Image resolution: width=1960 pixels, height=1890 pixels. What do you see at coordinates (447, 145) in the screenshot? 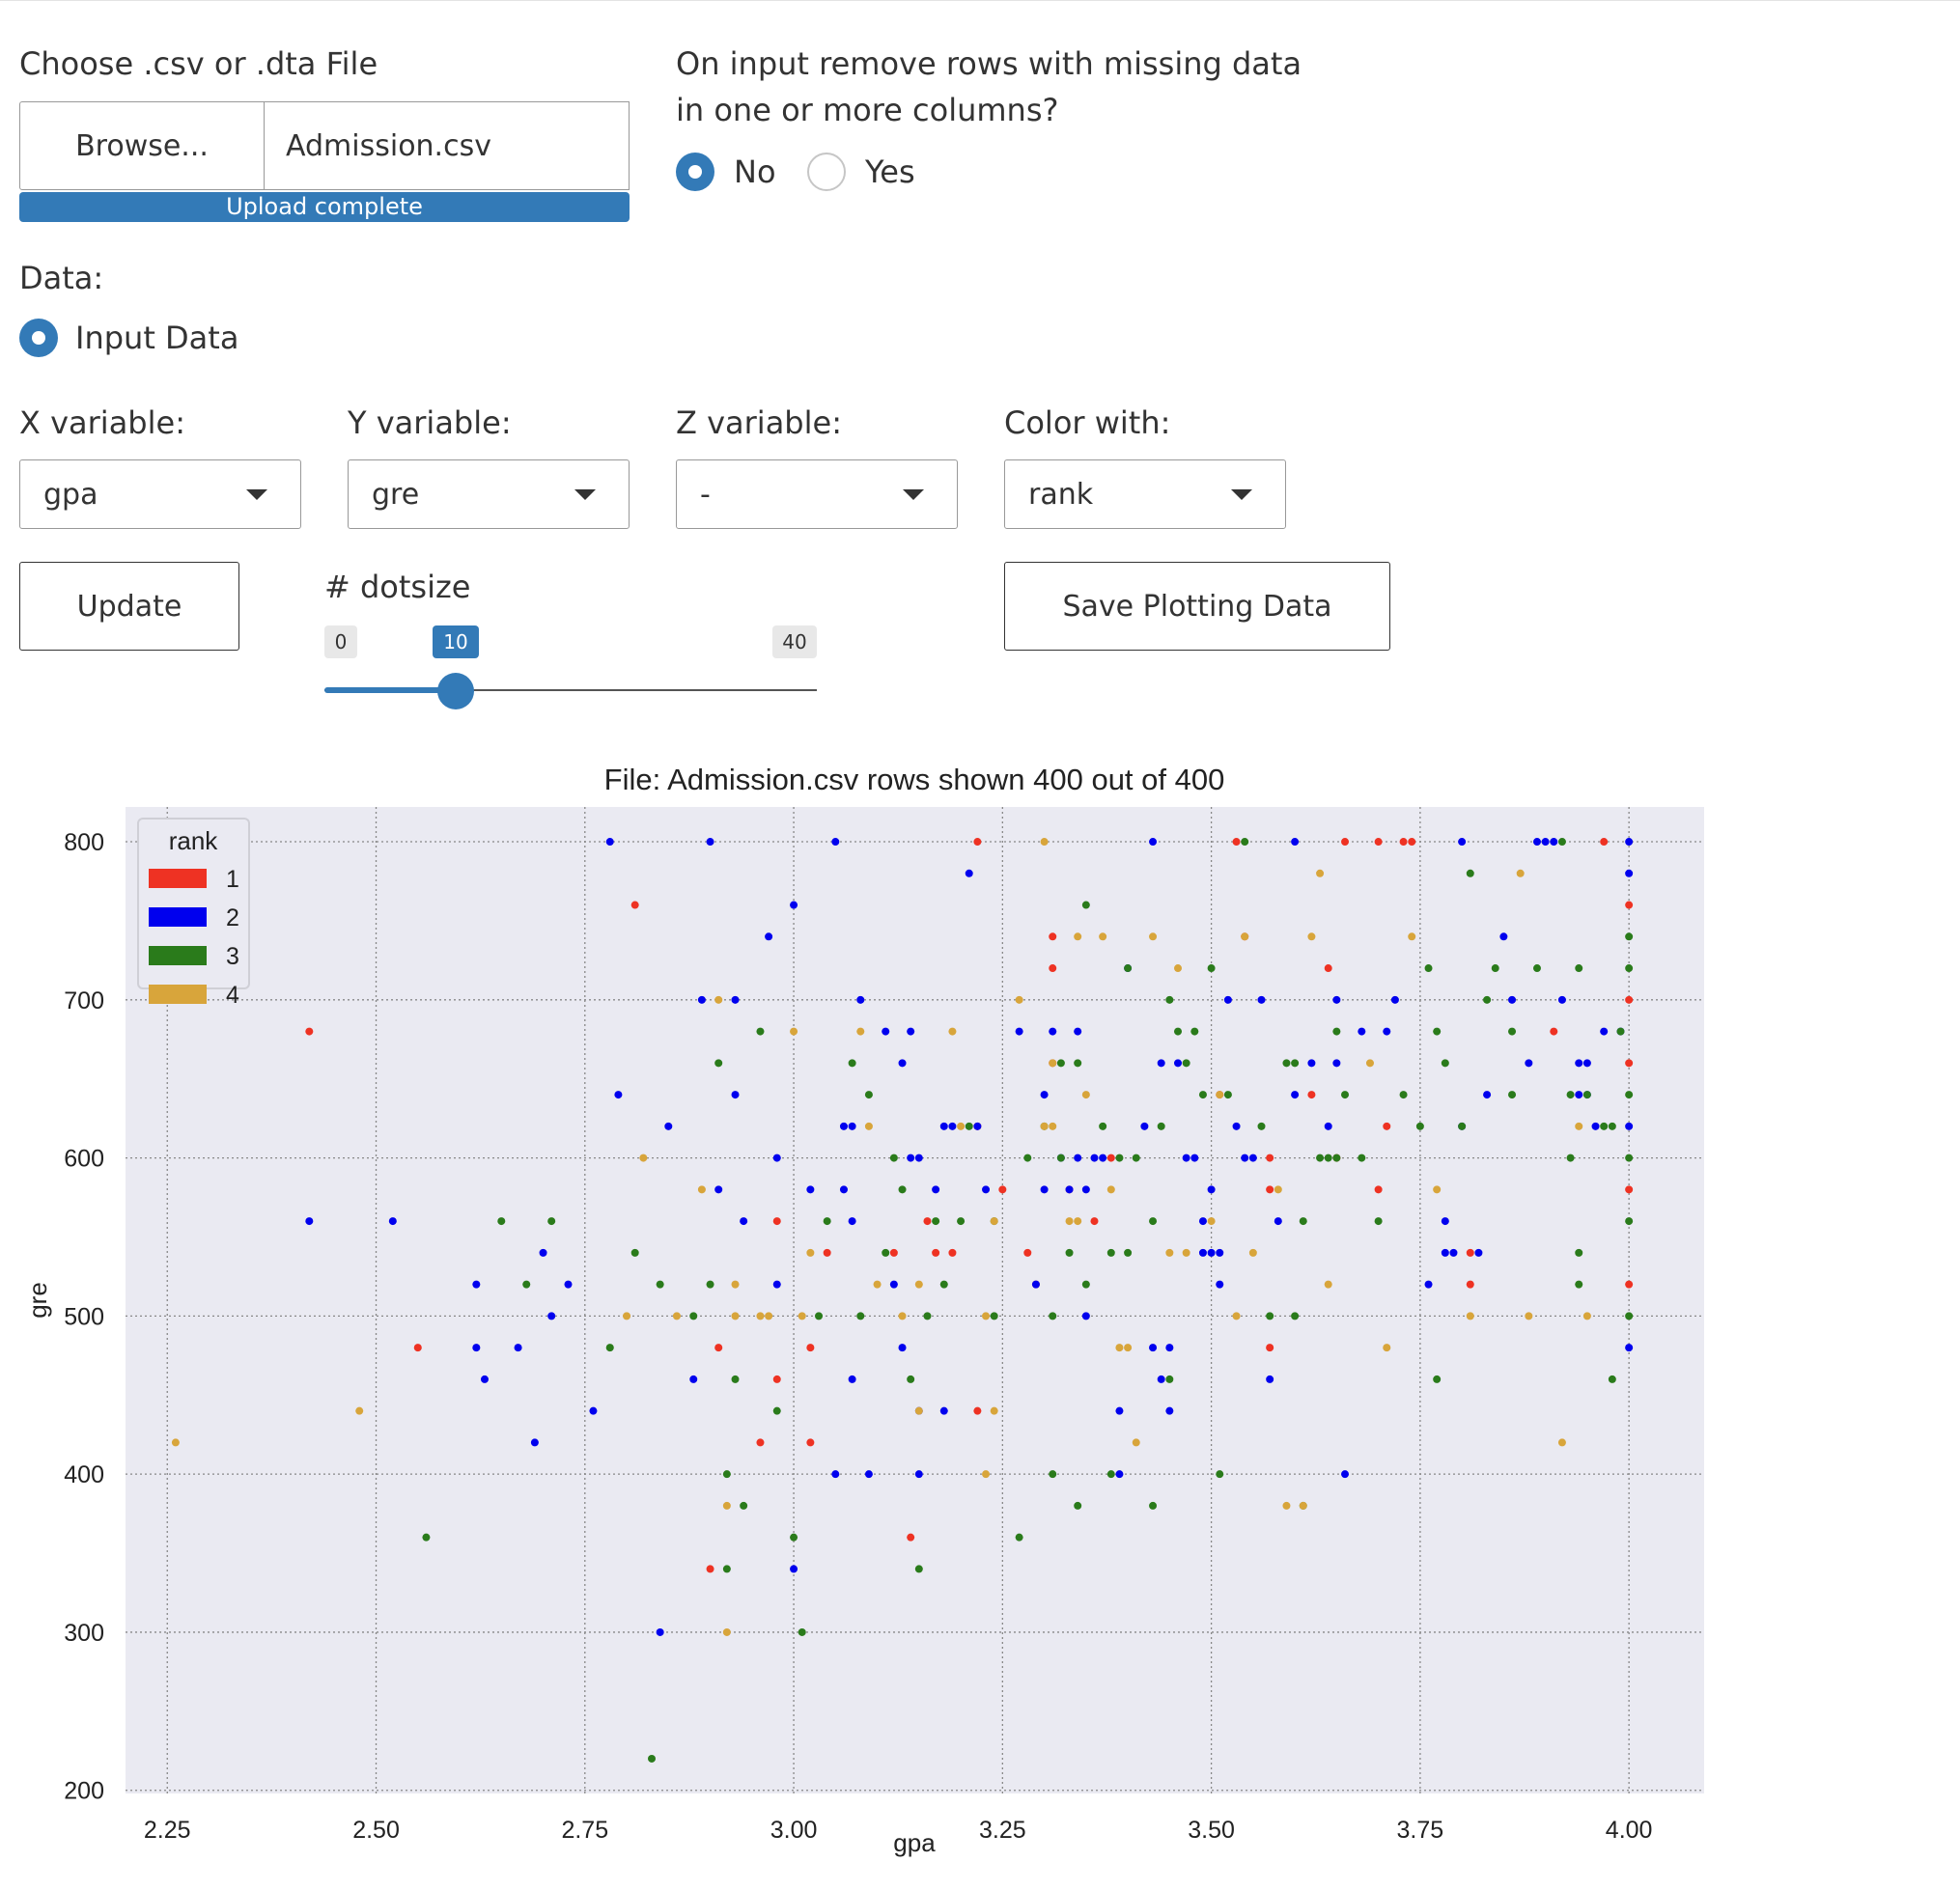
I see `filename-field: Admission.csv` at bounding box center [447, 145].